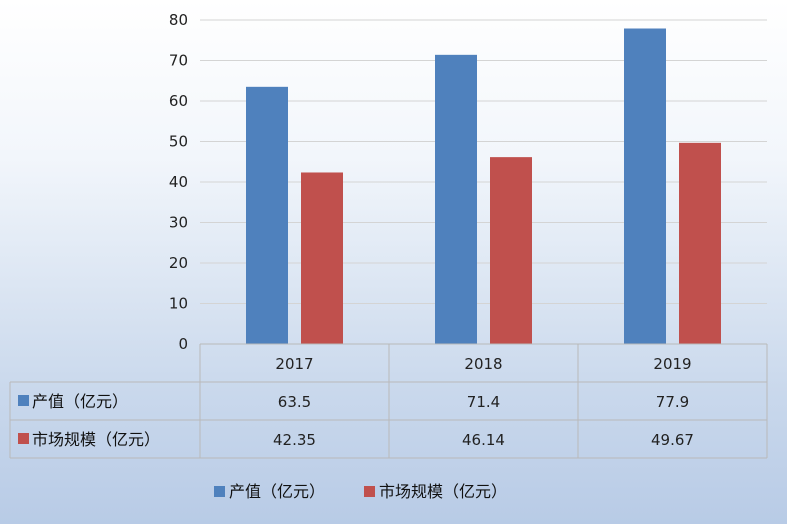 The width and height of the screenshot is (787, 524). What do you see at coordinates (178, 304) in the screenshot?
I see `y-tick-label: 10` at bounding box center [178, 304].